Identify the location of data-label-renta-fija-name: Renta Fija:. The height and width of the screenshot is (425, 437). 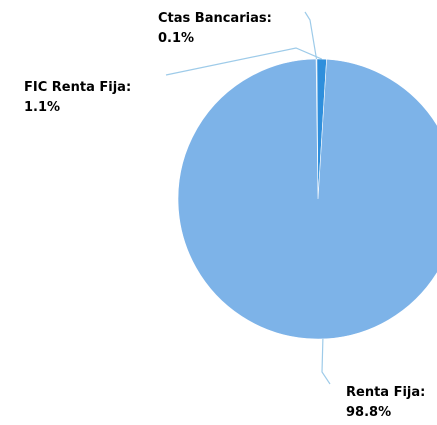
(385, 392).